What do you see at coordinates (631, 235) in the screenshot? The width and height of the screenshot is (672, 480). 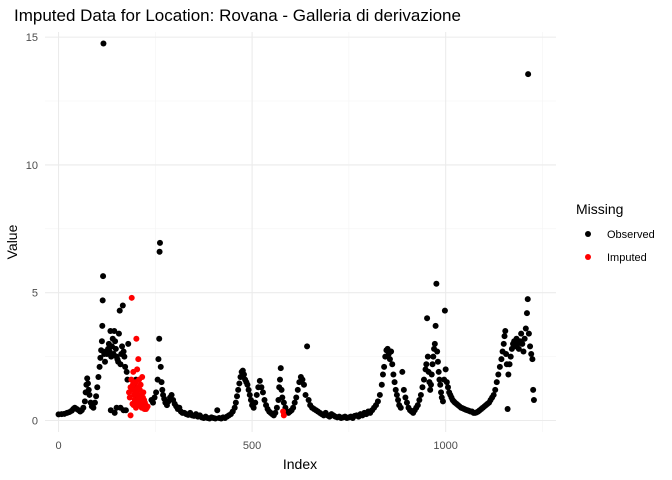 I see `legend-observed-label: Observed` at bounding box center [631, 235].